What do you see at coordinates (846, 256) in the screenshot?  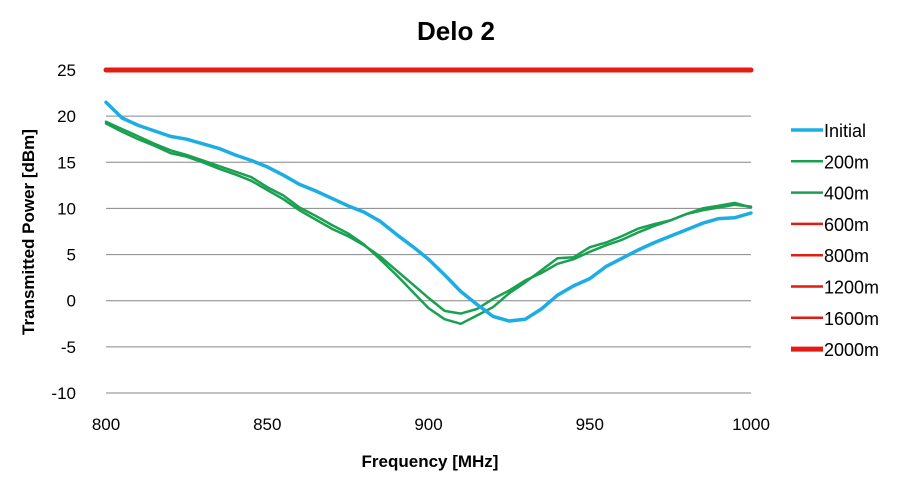 I see `legend-label: 800m` at bounding box center [846, 256].